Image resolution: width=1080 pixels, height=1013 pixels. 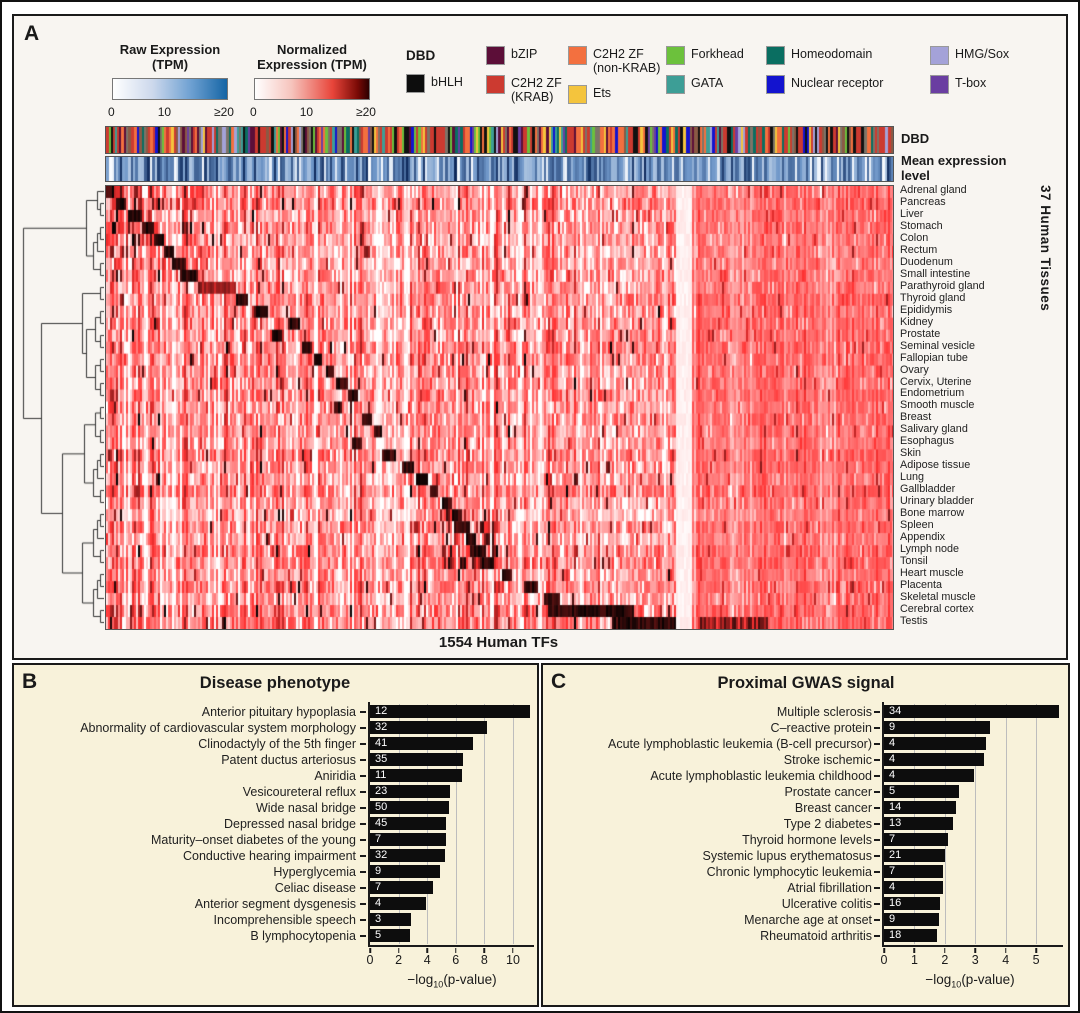 What do you see at coordinates (409, 807) in the screenshot?
I see `bar: 50` at bounding box center [409, 807].